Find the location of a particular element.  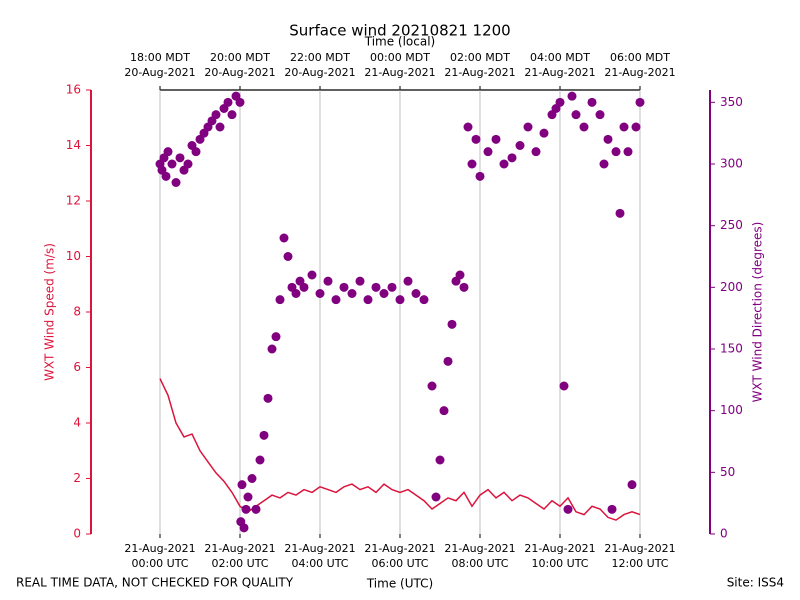

y-tick-label: 4 is located at coordinates (77, 423).